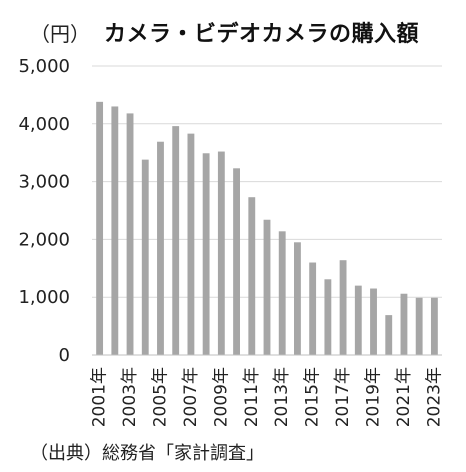 This screenshot has height=472, width=466. What do you see at coordinates (262, 34) in the screenshot?
I see `chart-title: カメラ・ビデオカメラの購入額` at bounding box center [262, 34].